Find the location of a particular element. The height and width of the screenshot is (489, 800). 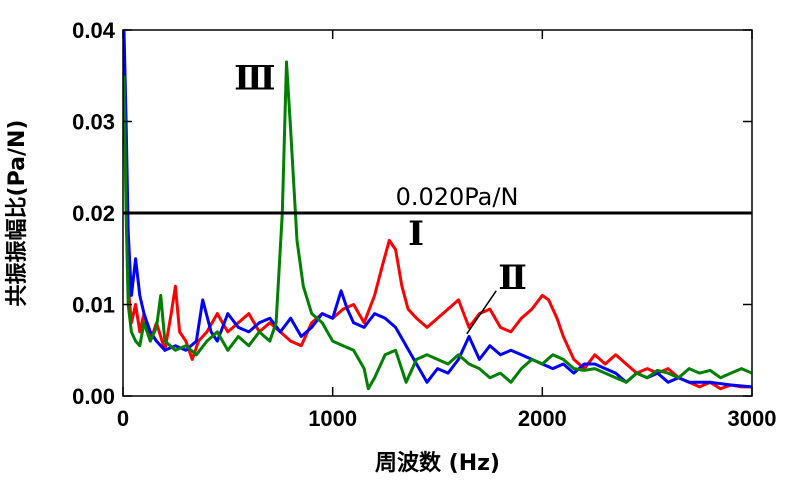

x-tick-label: 1000 is located at coordinates (332, 418).